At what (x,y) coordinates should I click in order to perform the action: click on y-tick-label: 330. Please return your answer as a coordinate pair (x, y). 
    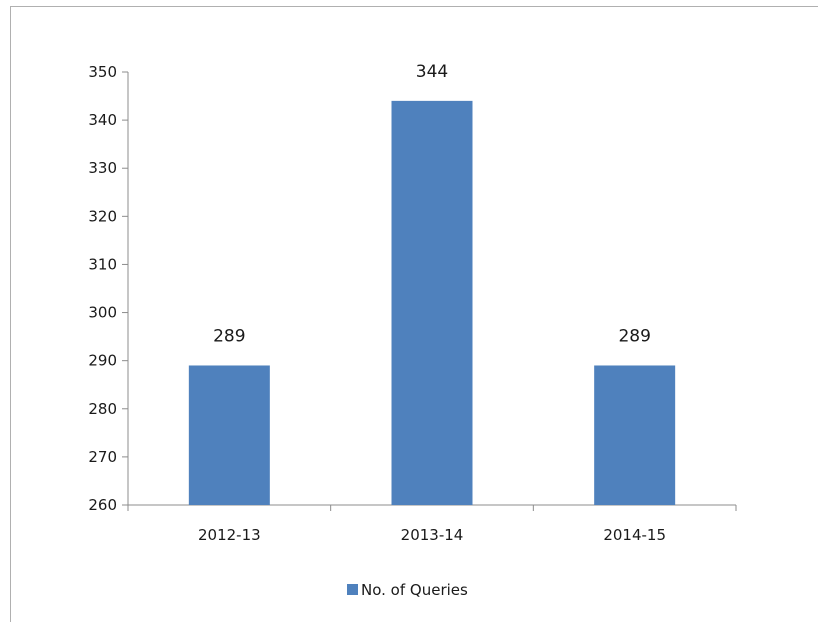
    Looking at the image, I should click on (102, 168).